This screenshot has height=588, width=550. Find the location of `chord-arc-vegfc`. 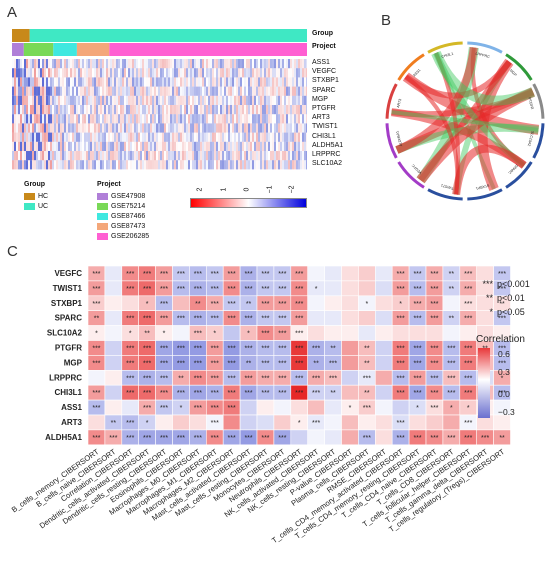

chord-arc-vegfc is located at coordinates (411, 175).